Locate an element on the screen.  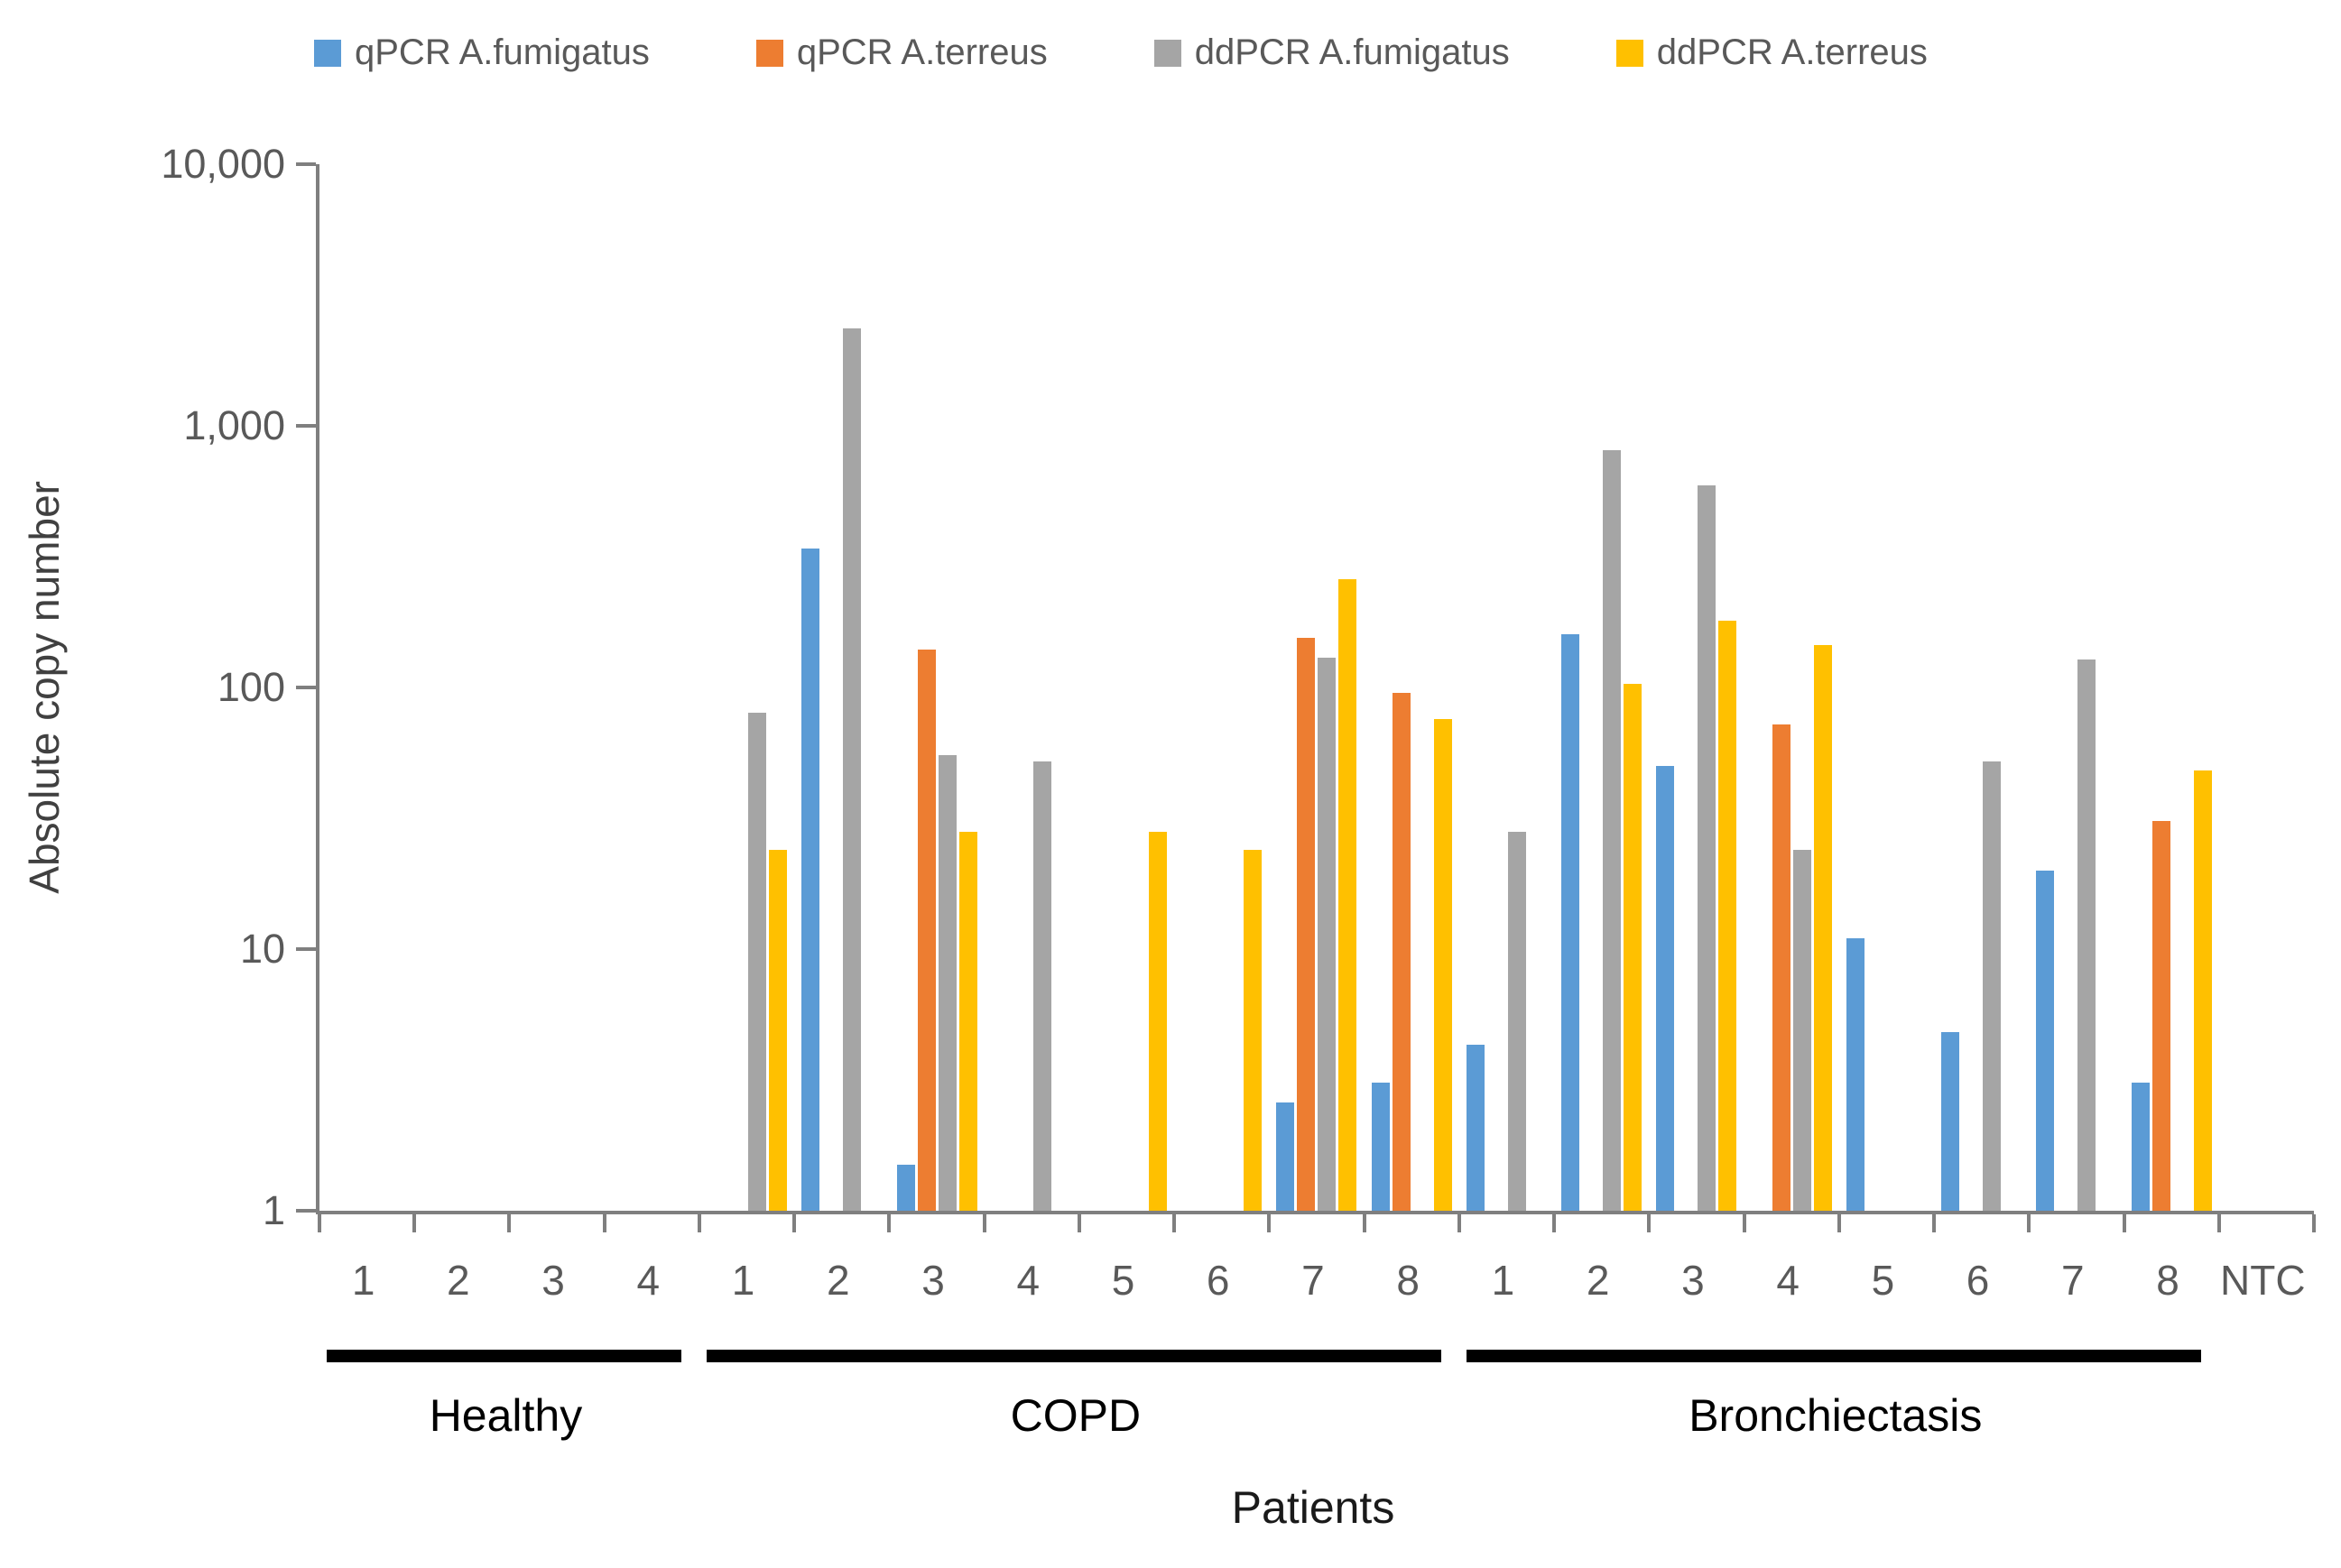
legend-item: qPCR A.fumigatus is located at coordinates (482, 52).